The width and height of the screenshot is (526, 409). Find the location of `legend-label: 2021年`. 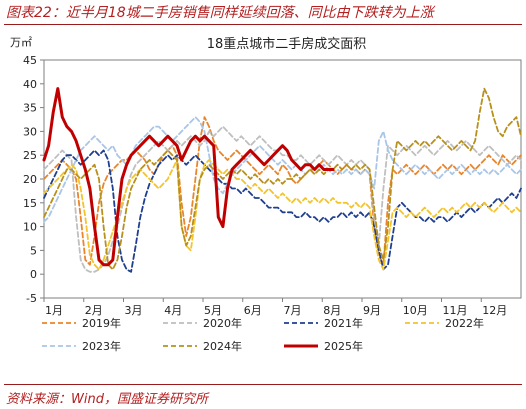

legend-label: 2021年 is located at coordinates (343, 323).